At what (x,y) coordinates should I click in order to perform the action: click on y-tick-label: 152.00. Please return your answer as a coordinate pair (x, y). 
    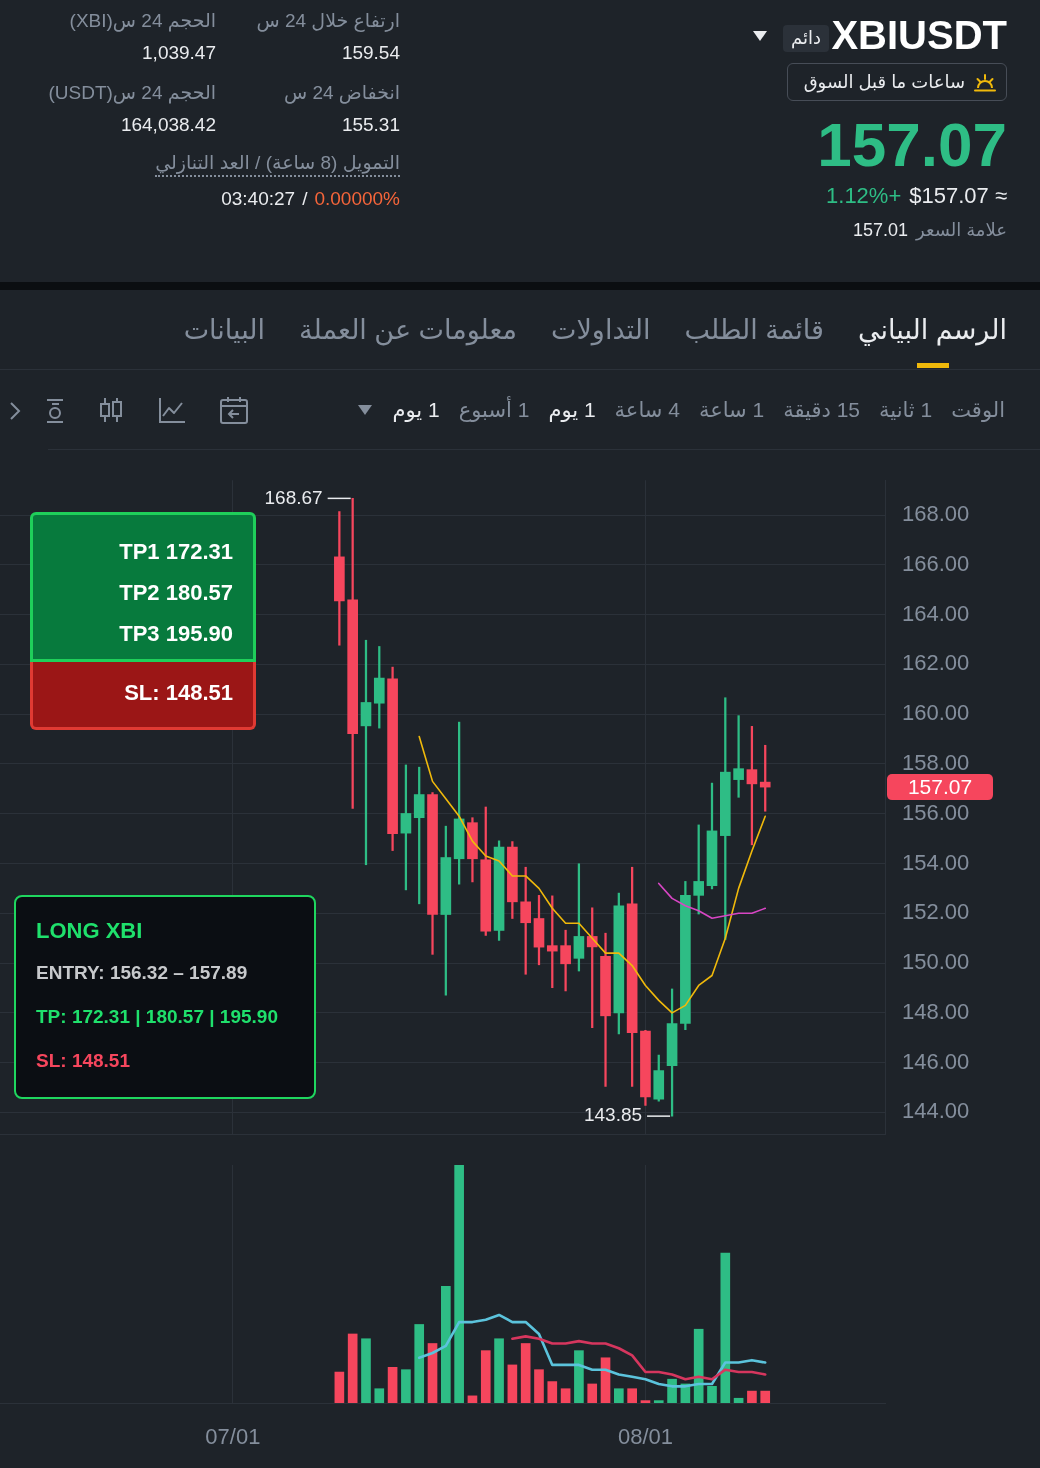
    Looking at the image, I should click on (936, 912).